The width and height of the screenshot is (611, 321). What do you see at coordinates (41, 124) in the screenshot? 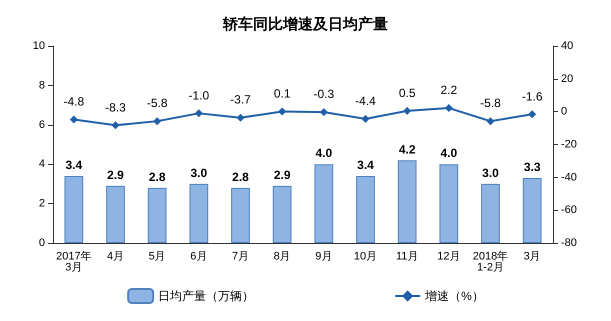
I see `y-tick-label: 6` at bounding box center [41, 124].